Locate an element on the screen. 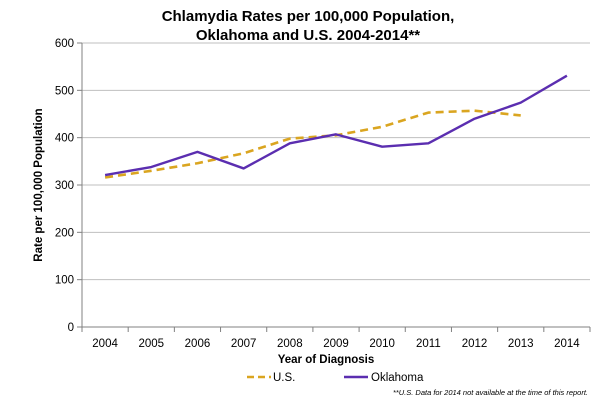 The width and height of the screenshot is (602, 411). y-axis-title: Rate per 100,000 Population is located at coordinates (39, 184).